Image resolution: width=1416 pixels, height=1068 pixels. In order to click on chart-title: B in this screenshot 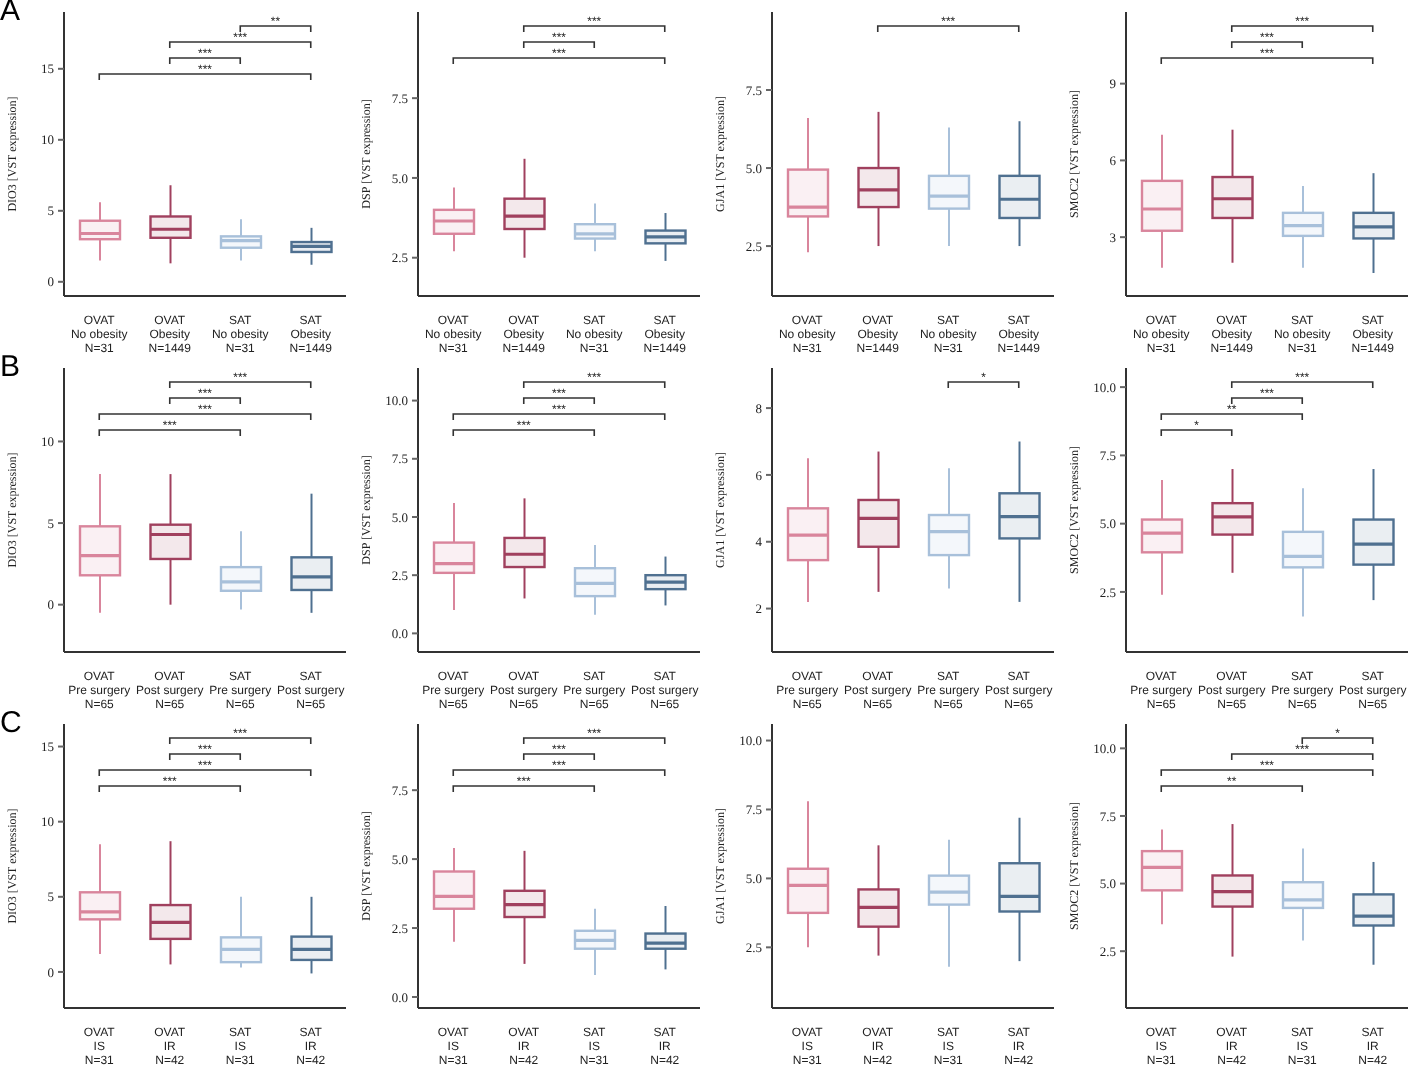, I will do `click(10, 367)`.